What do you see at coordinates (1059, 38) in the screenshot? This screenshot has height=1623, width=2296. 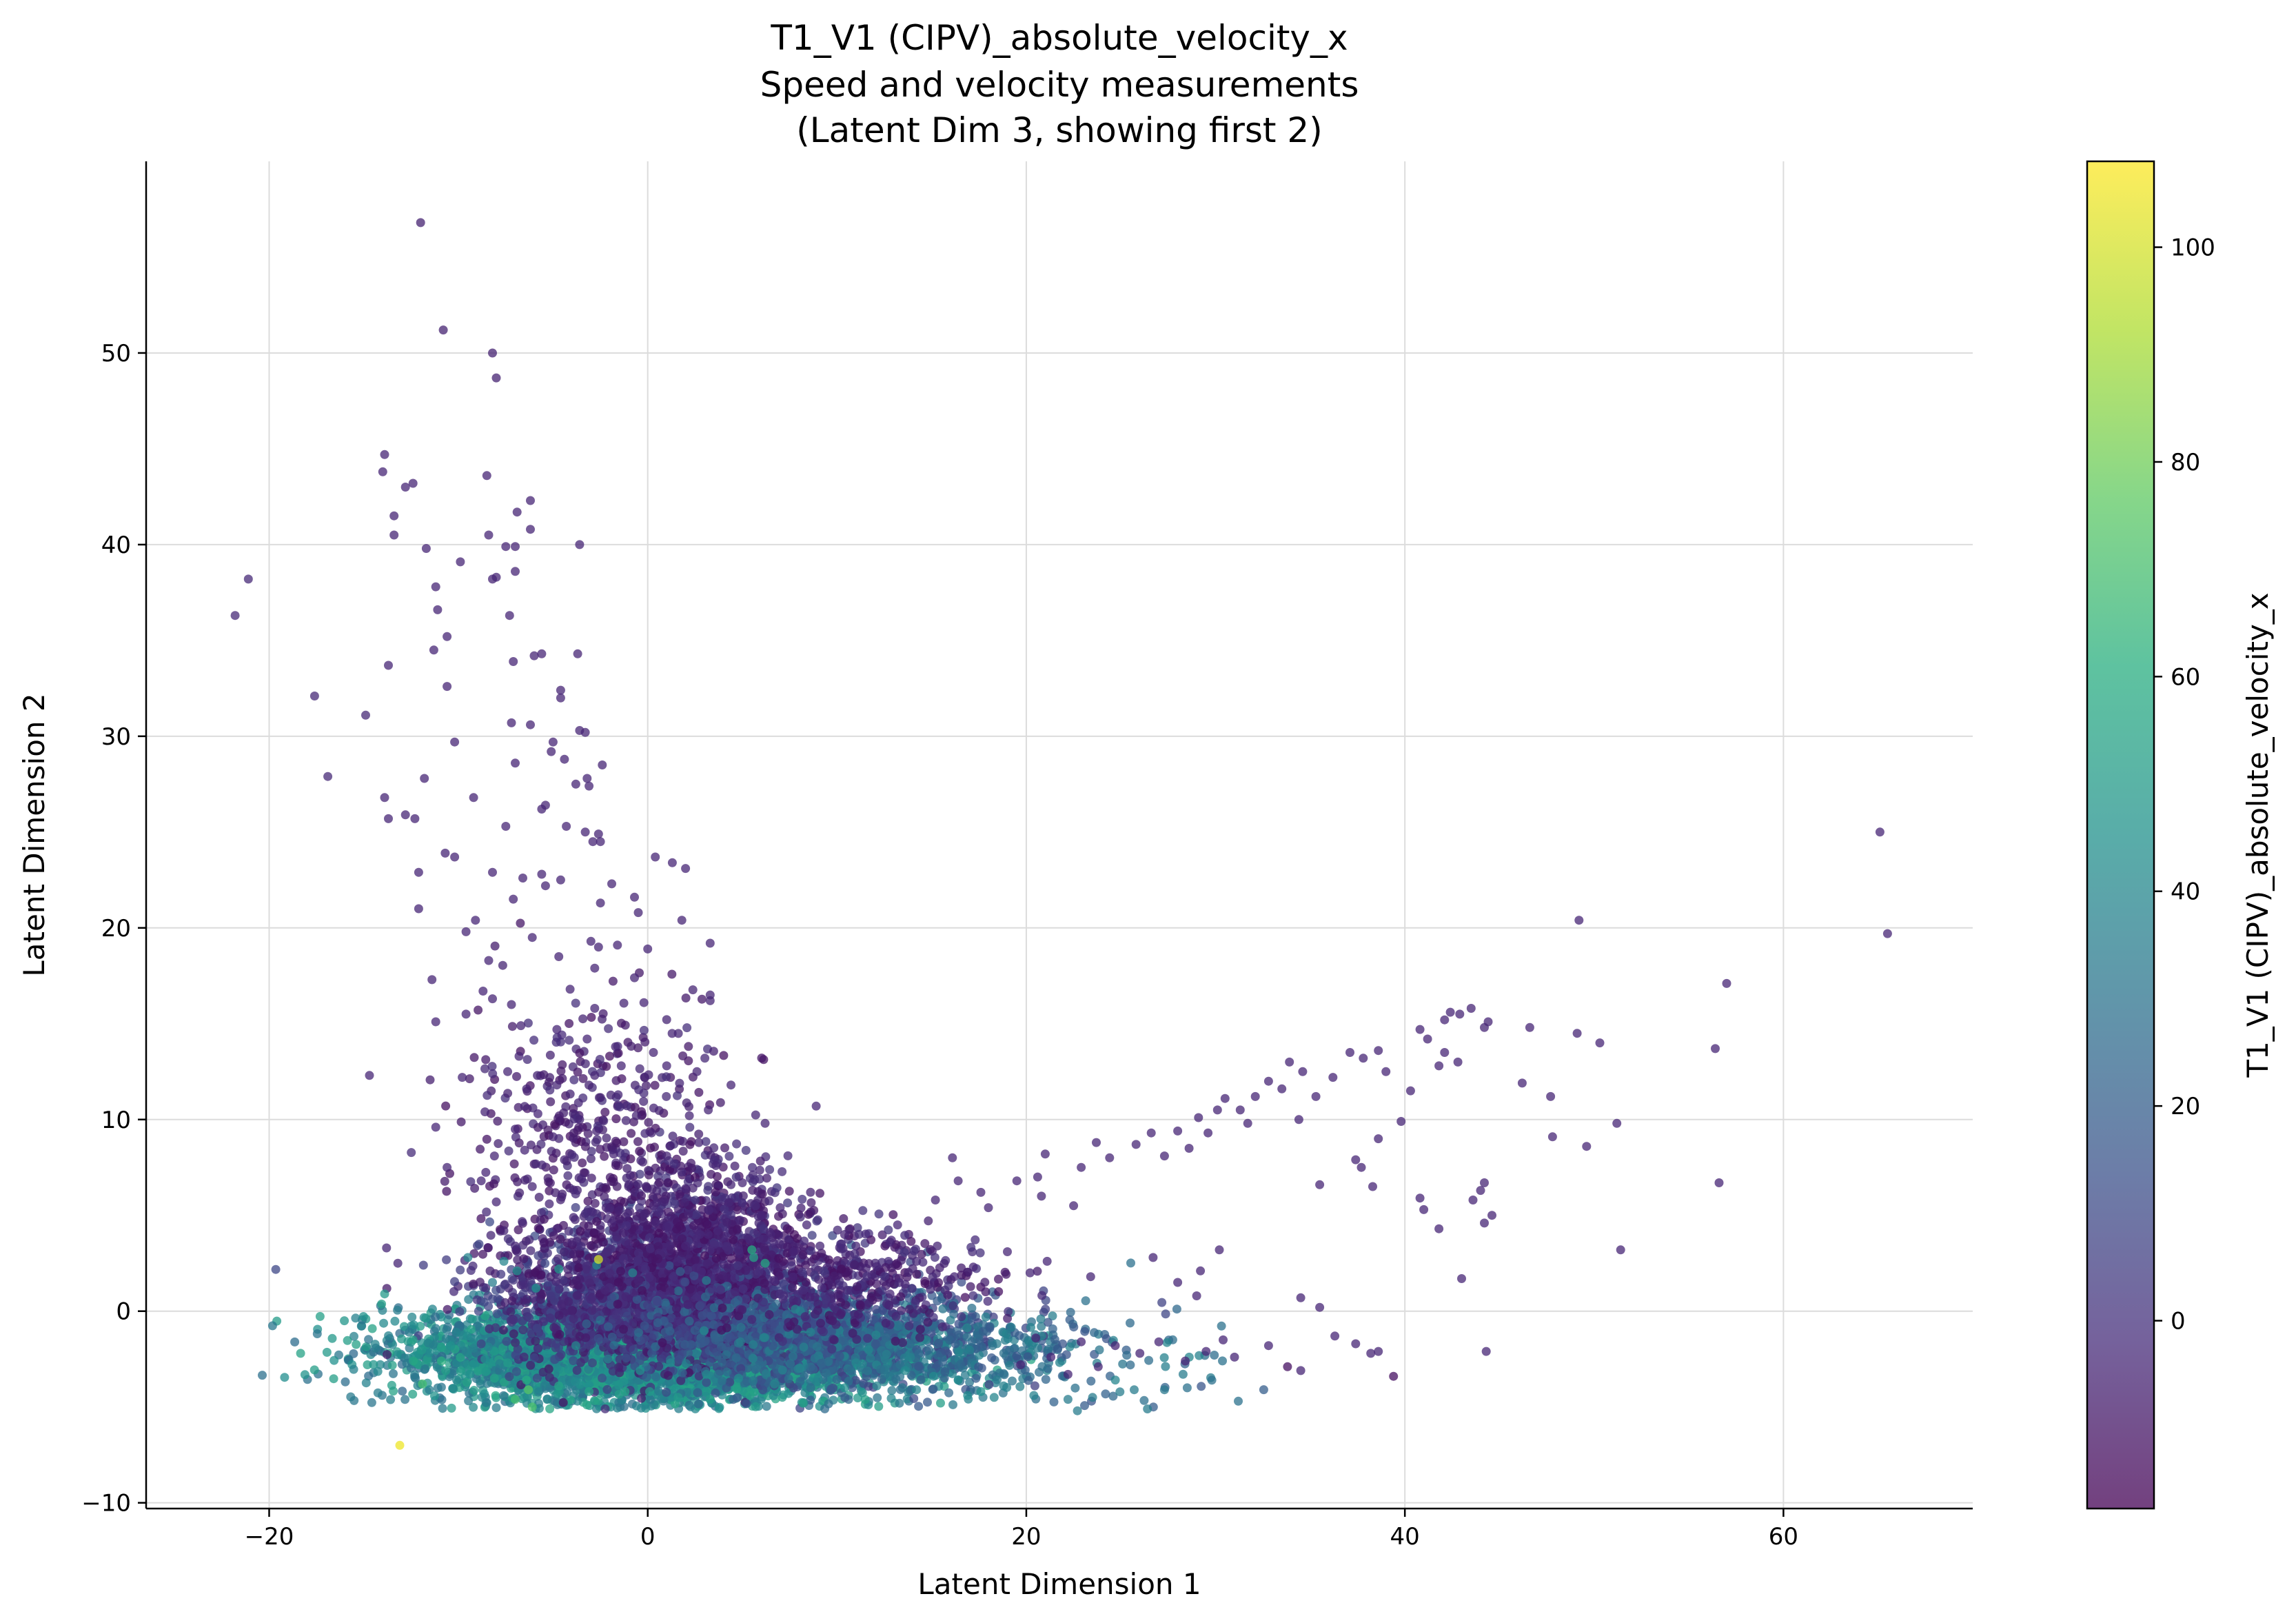 I see `chart-title-line-1: T1_V1 (CIPV)_absolute_velocity_x` at bounding box center [1059, 38].